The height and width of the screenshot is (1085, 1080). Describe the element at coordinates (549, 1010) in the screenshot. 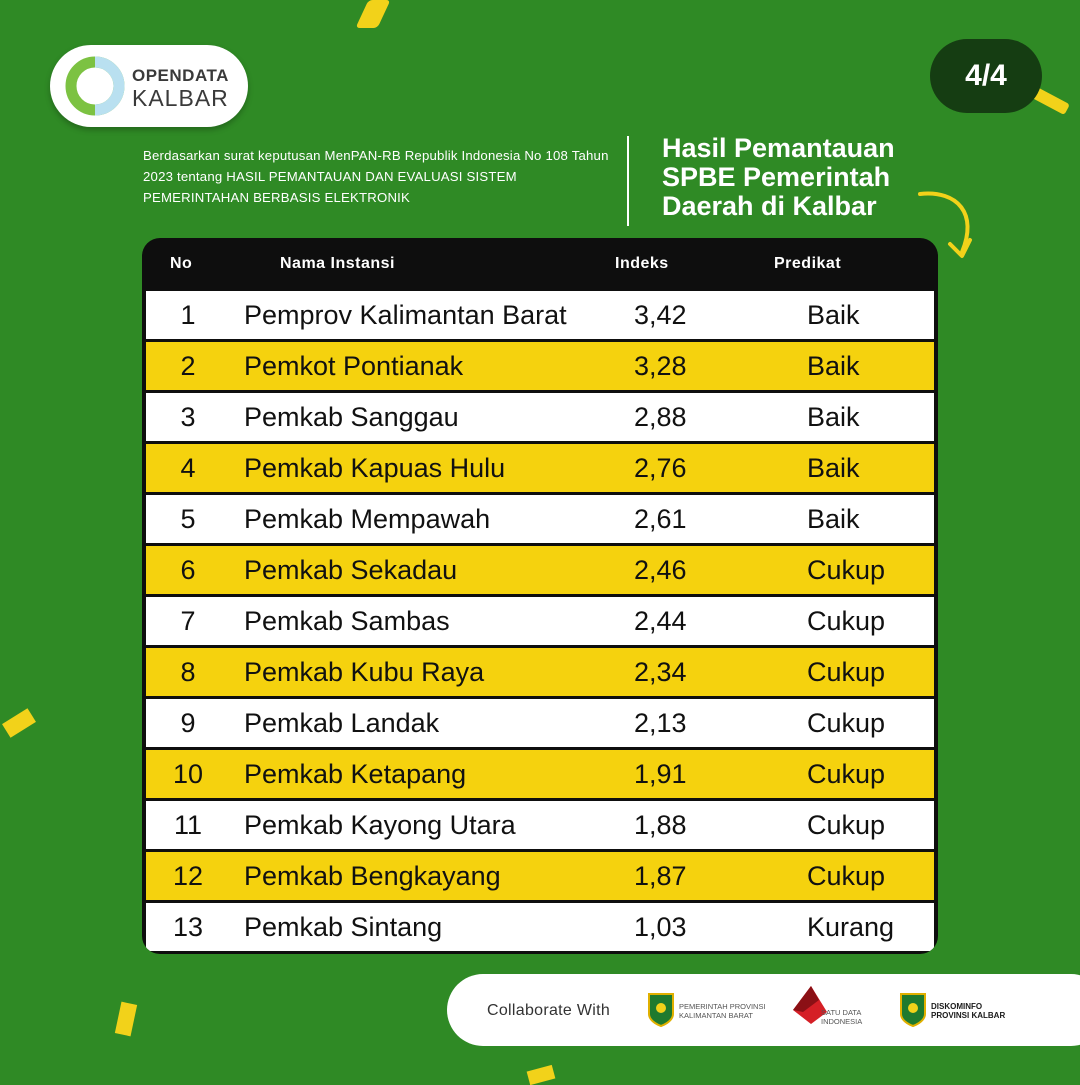

I see `collaborate-label: Collaborate With` at that location.